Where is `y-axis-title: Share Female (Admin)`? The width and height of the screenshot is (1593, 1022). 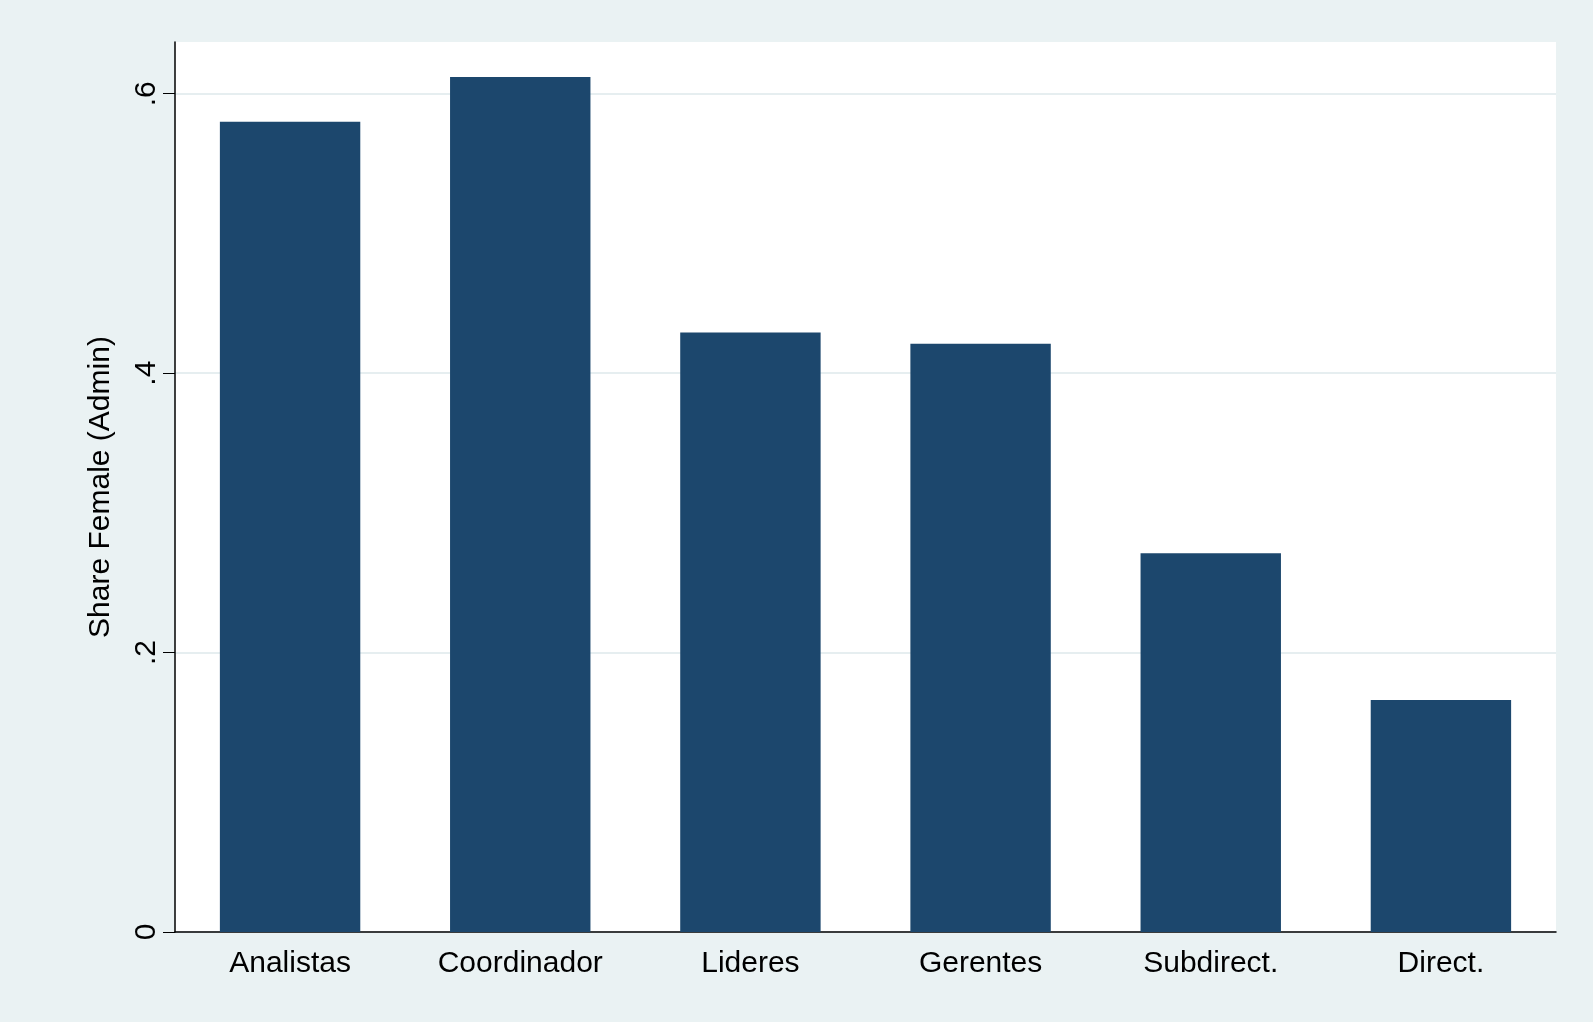
y-axis-title: Share Female (Admin) is located at coordinates (98, 487).